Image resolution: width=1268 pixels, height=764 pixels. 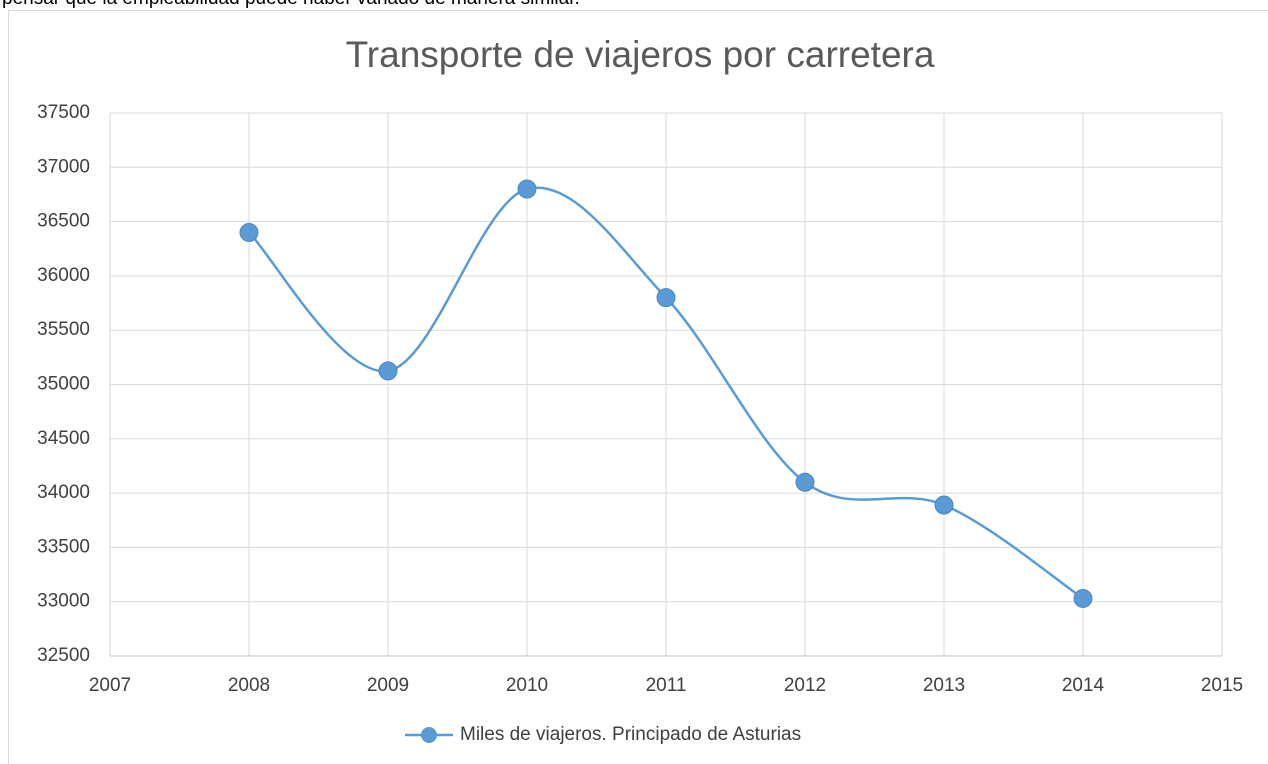 What do you see at coordinates (63, 384) in the screenshot?
I see `y-tick-label: 35000` at bounding box center [63, 384].